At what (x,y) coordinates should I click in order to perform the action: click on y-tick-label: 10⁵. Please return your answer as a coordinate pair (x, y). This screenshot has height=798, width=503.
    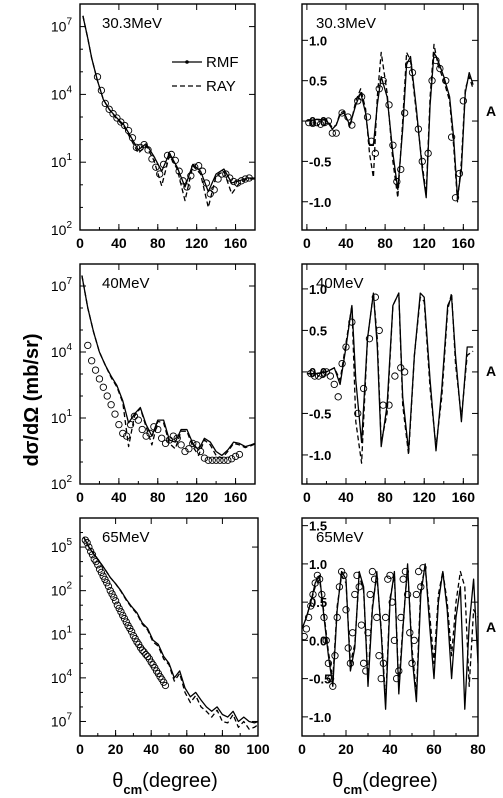
    Looking at the image, I should click on (62, 546).